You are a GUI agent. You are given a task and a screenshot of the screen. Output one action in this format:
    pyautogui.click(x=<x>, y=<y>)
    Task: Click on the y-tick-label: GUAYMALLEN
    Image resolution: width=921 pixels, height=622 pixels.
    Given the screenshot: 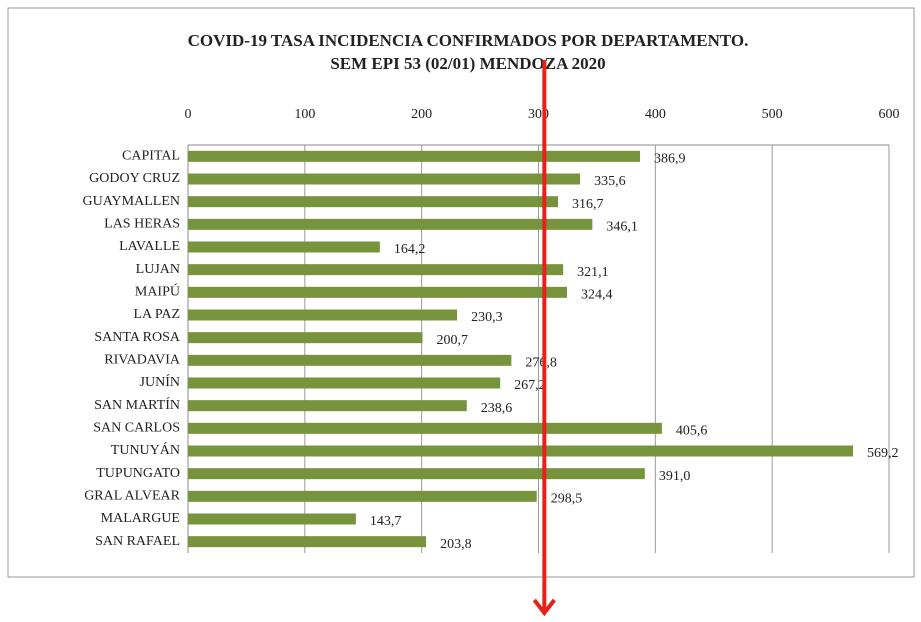 What is the action you would take?
    pyautogui.click(x=131, y=201)
    